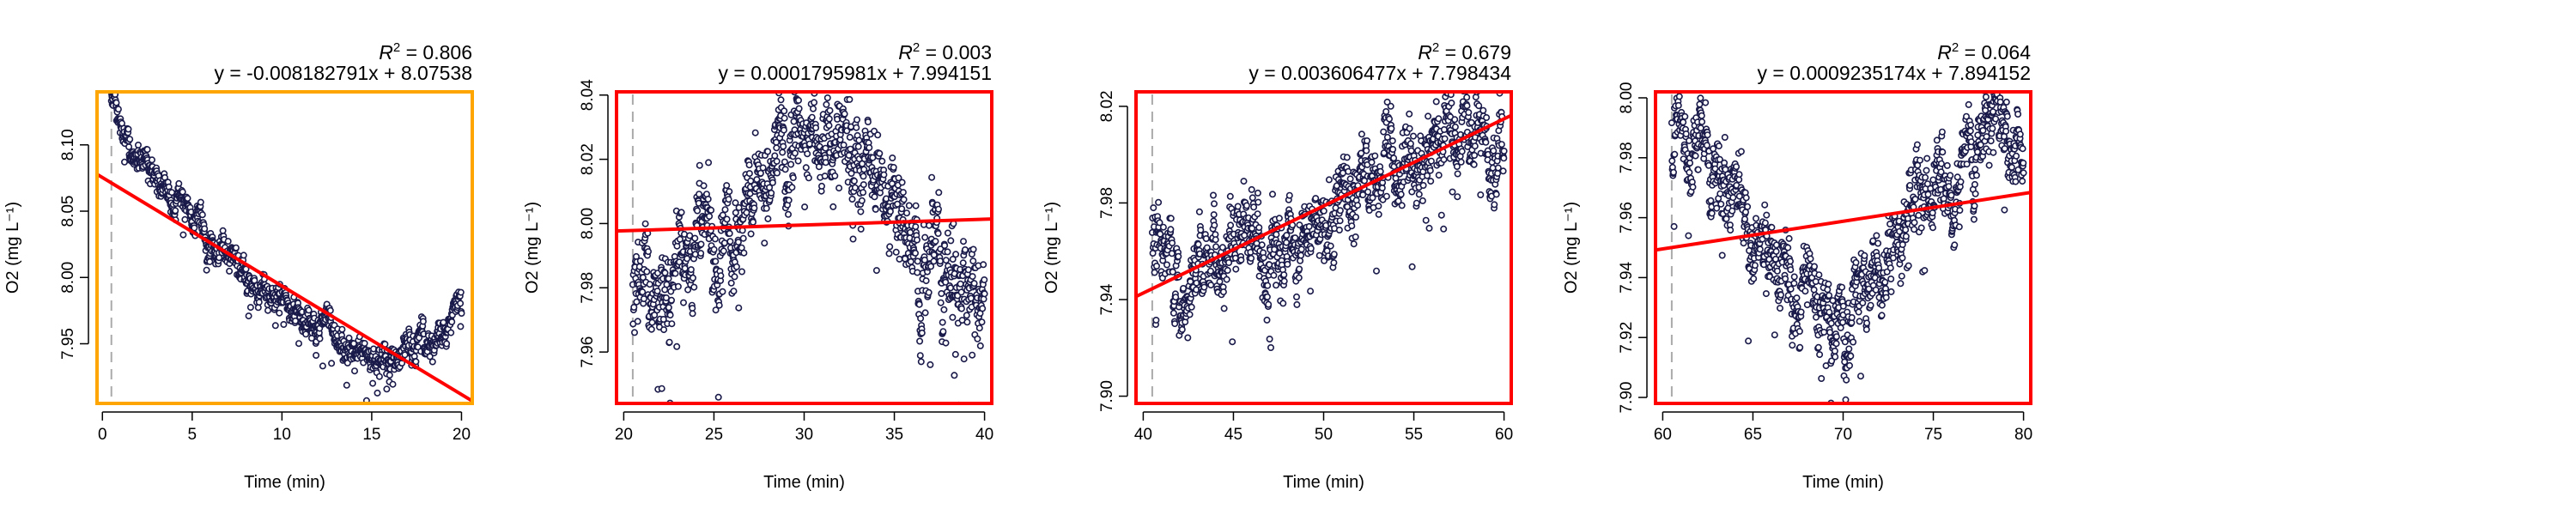 The height and width of the screenshot is (515, 2576). I want to click on y-tick-label: 8.00, so click(1627, 97).